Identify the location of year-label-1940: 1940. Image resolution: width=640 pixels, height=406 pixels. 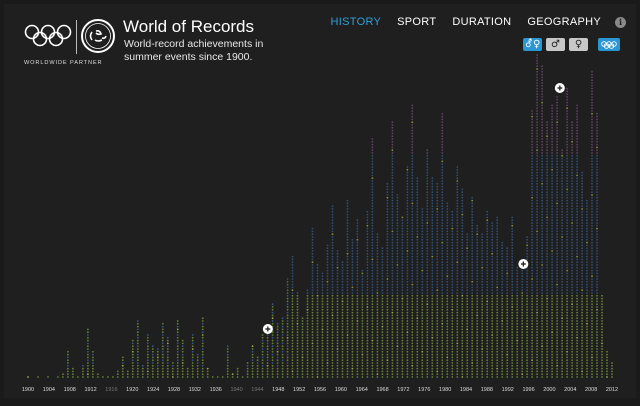
(236, 390).